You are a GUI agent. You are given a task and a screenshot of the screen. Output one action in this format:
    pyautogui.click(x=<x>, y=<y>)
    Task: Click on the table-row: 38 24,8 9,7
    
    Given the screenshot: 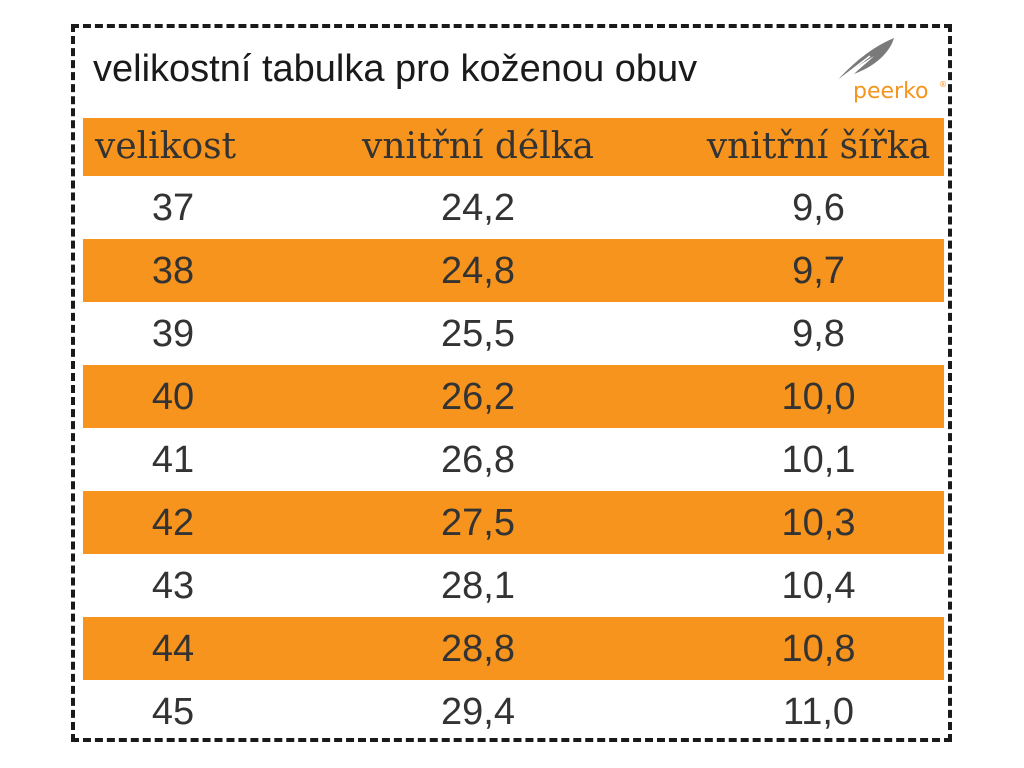 What is the action you would take?
    pyautogui.click(x=513, y=270)
    